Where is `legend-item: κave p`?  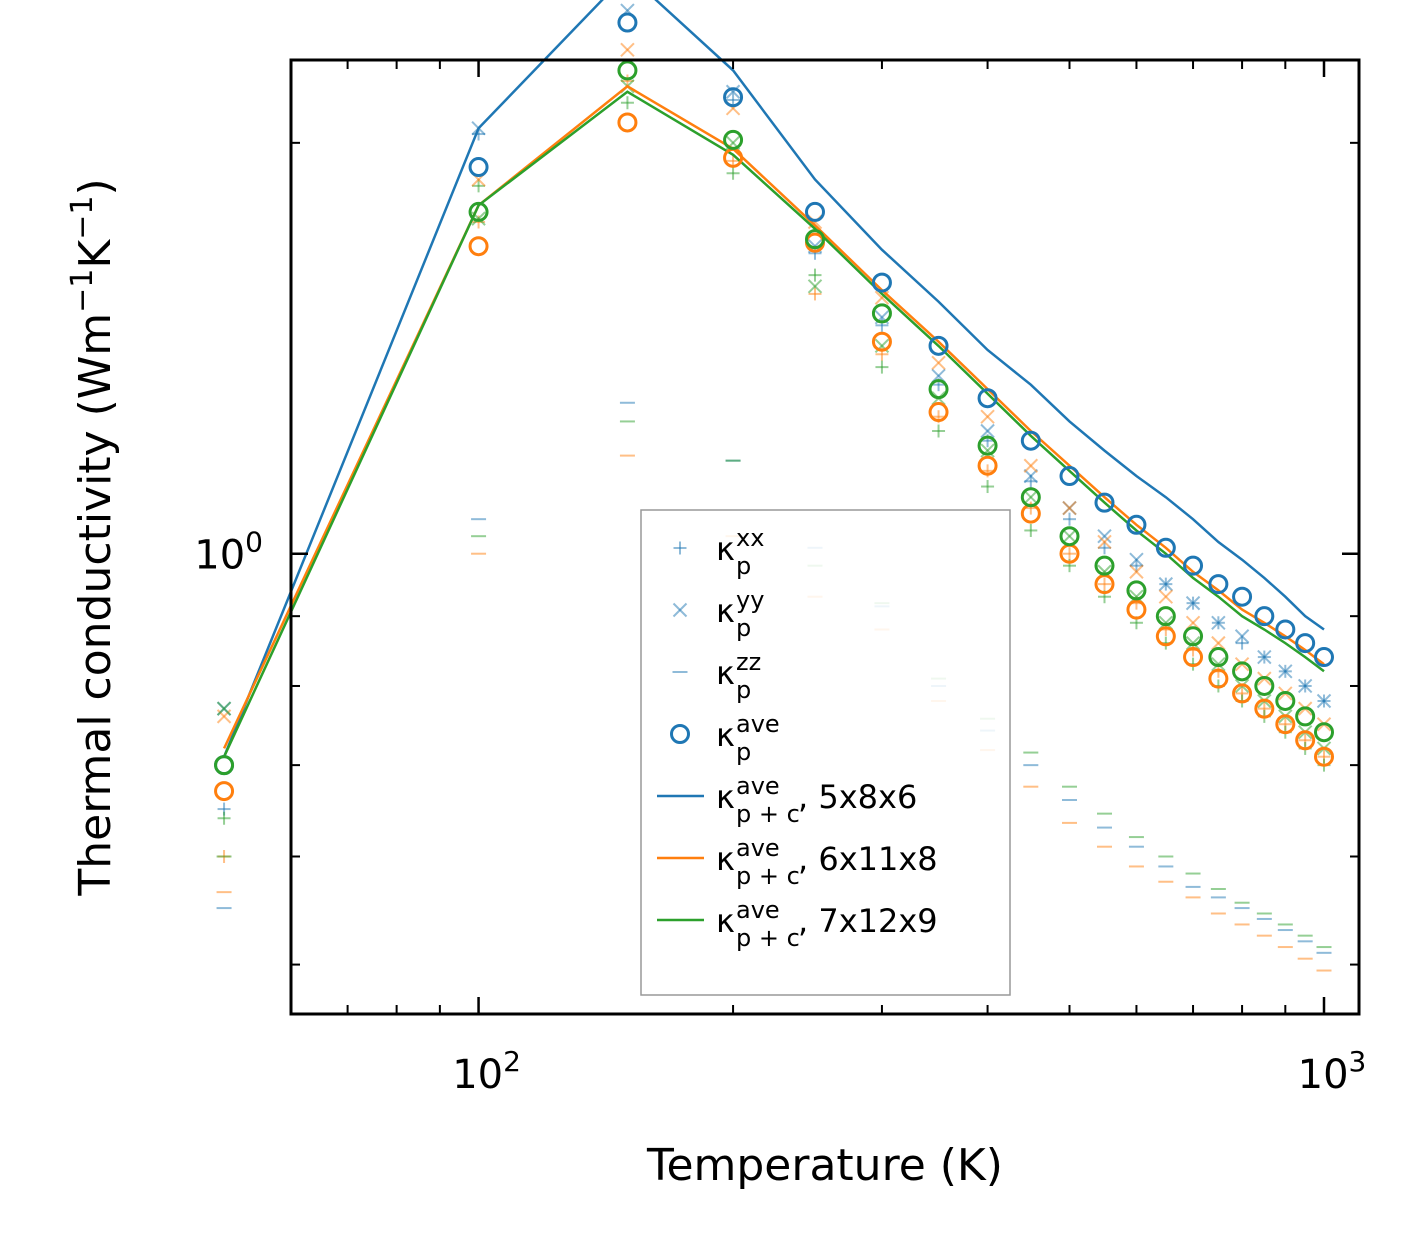
legend-item: κave p is located at coordinates (725, 738).